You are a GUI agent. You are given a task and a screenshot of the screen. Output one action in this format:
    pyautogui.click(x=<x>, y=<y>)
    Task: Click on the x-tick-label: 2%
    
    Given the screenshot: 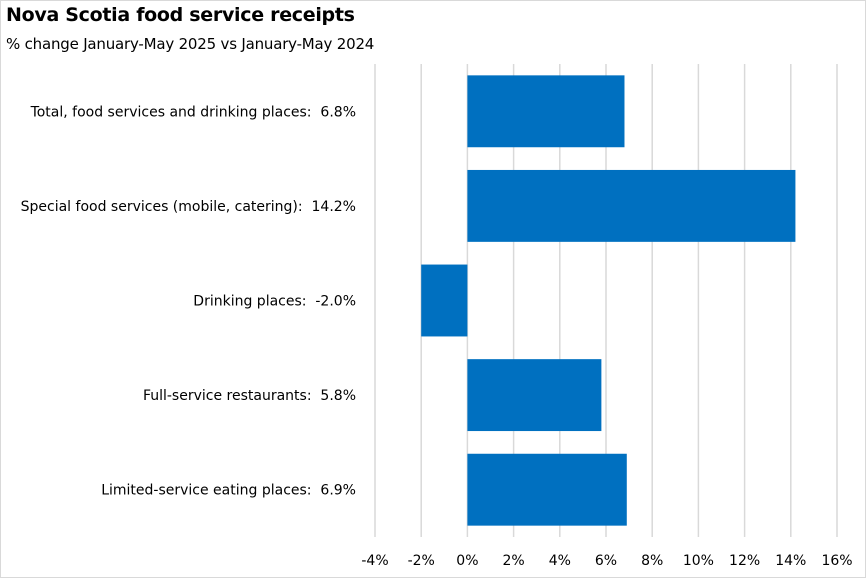 What is the action you would take?
    pyautogui.click(x=513, y=561)
    